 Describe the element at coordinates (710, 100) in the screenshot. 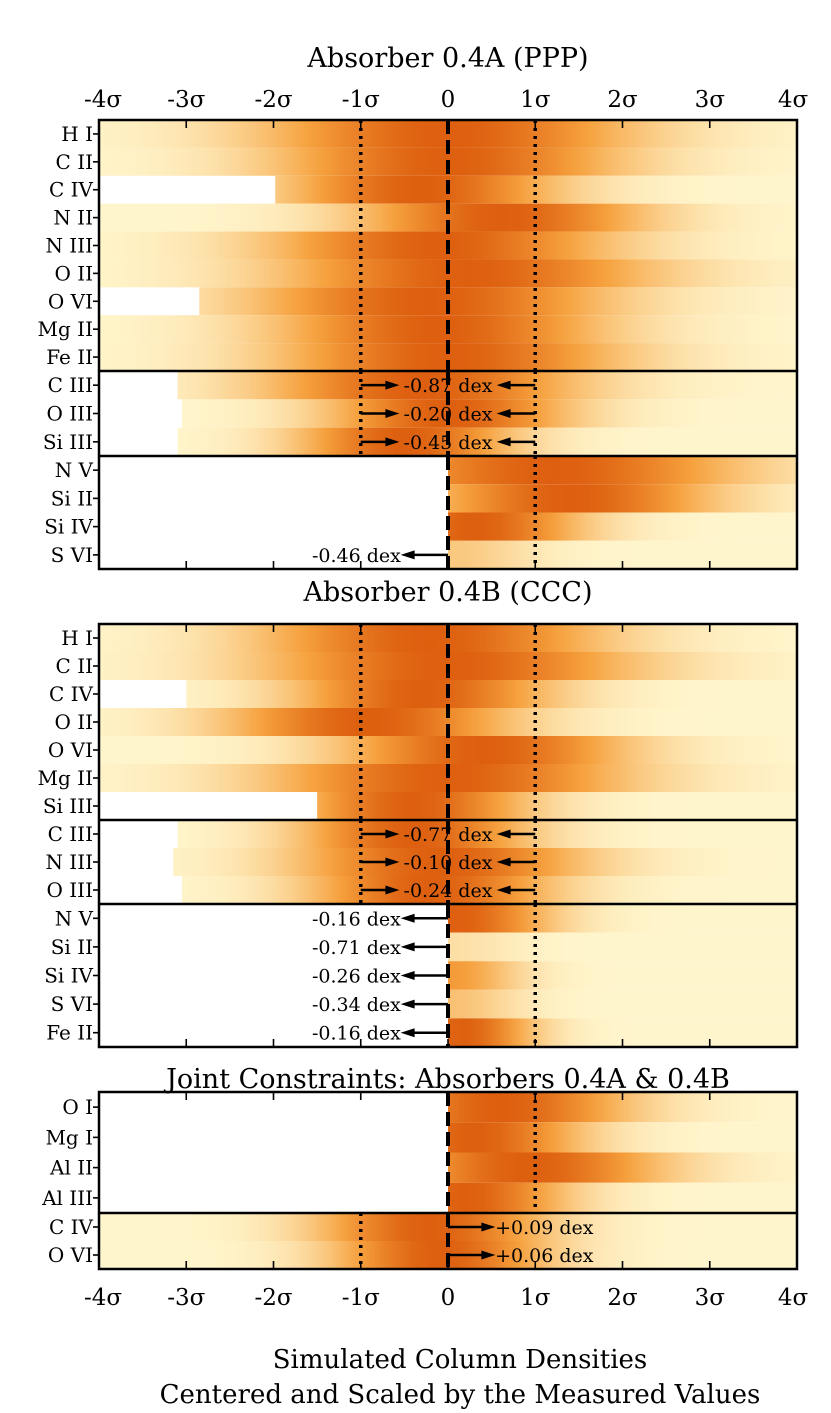

I see `x-tick-label-top: 3σ` at that location.